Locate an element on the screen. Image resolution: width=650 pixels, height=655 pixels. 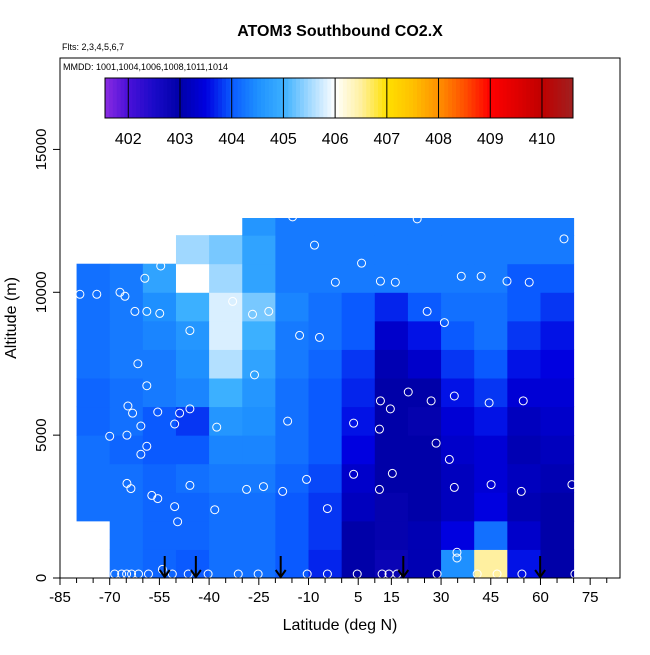
x-tick-label: -55 is located at coordinates (160, 597).